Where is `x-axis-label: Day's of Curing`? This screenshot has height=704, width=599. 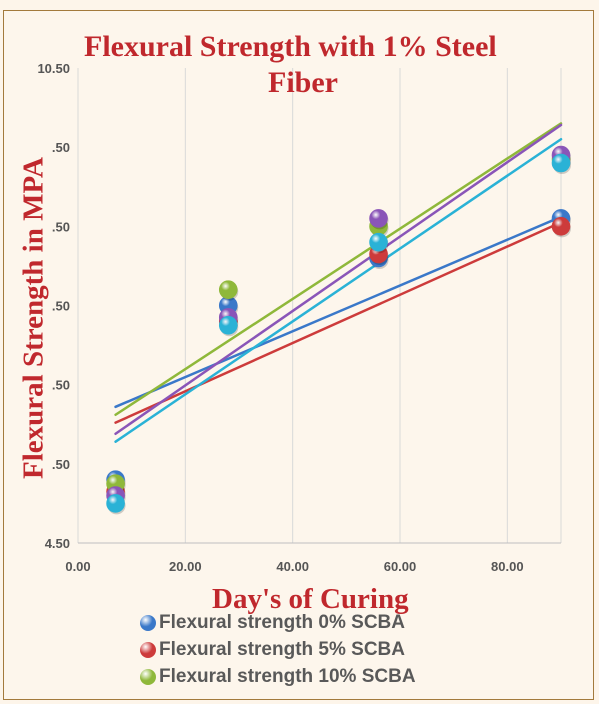
x-axis-label: Day's of Curing is located at coordinates (310, 599).